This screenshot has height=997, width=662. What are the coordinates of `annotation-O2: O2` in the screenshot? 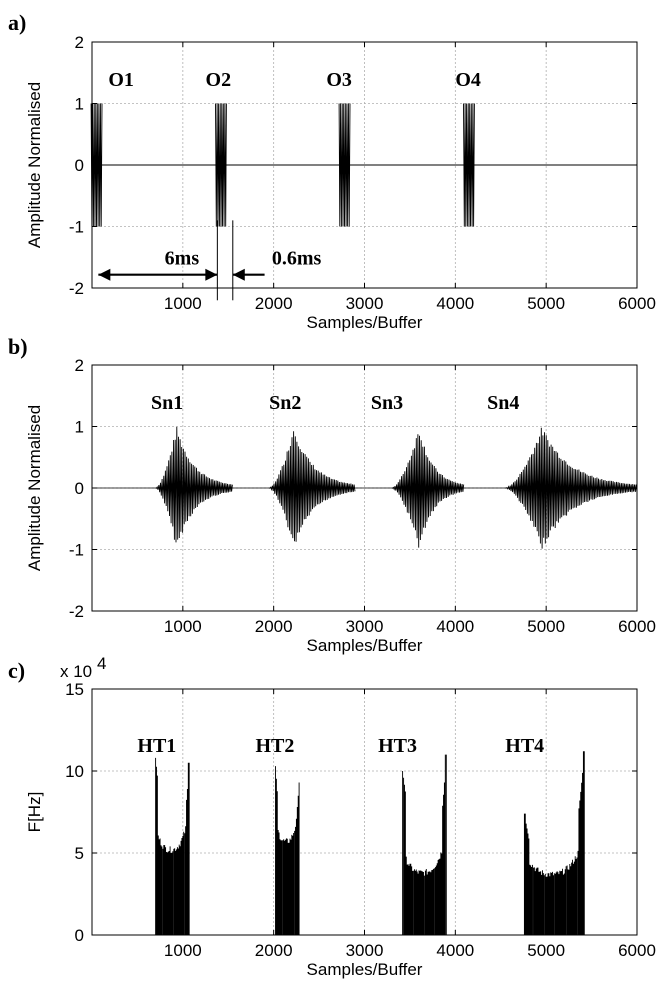 It's located at (219, 80).